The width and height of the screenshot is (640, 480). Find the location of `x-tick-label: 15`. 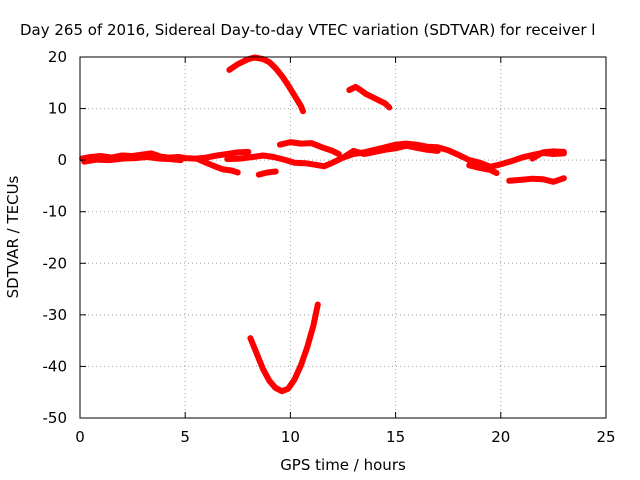

x-tick-label: 15 is located at coordinates (395, 437).